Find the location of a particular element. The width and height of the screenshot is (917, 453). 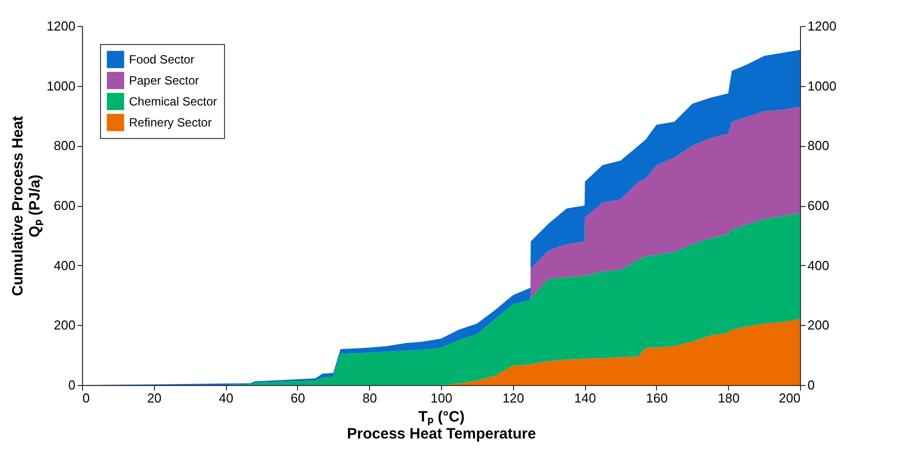

x-tick-label: 40 is located at coordinates (226, 398).